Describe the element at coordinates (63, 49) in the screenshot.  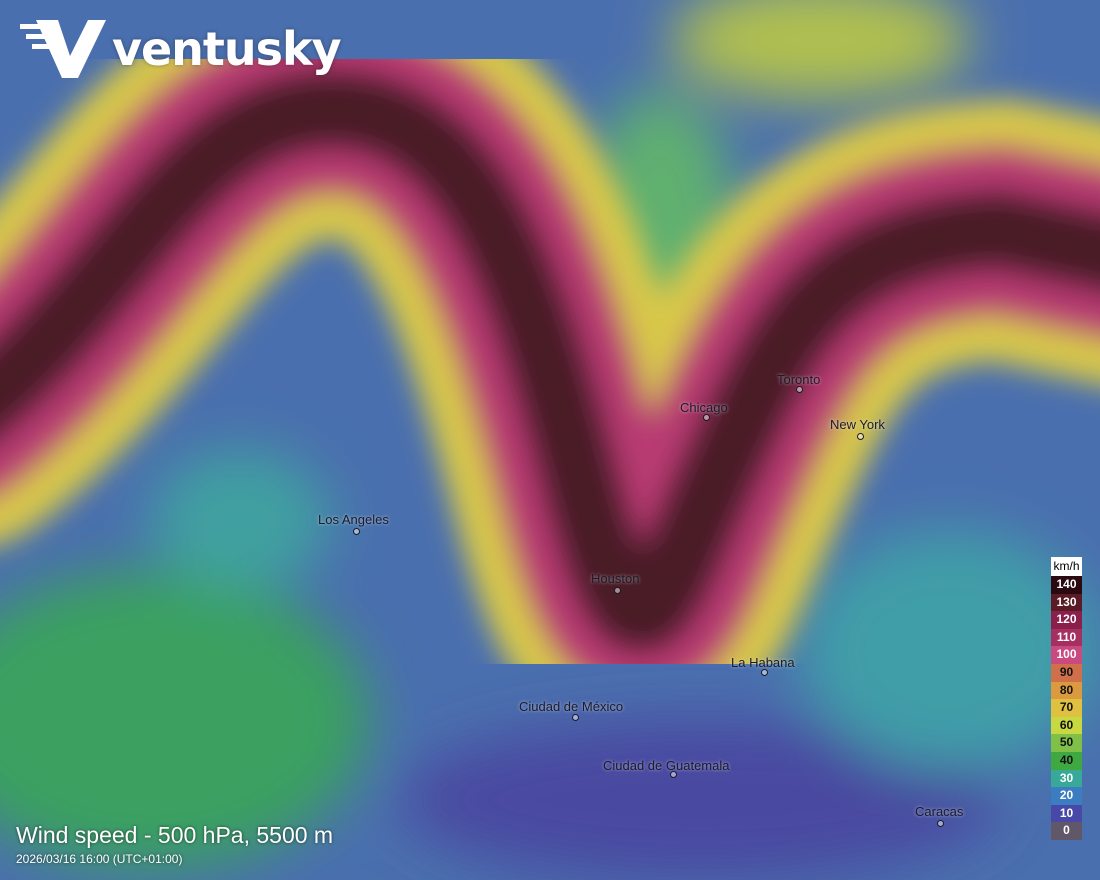
I see `ventusky-logo-icon` at that location.